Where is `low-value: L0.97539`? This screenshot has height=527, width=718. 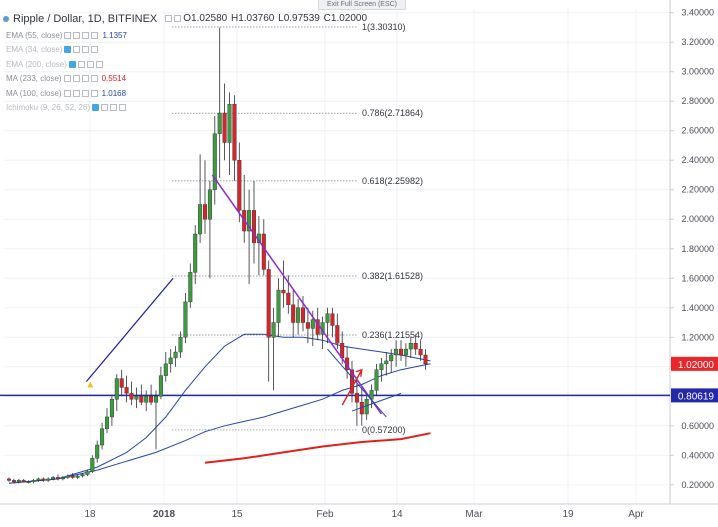
low-value: L0.97539 is located at coordinates (299, 18).